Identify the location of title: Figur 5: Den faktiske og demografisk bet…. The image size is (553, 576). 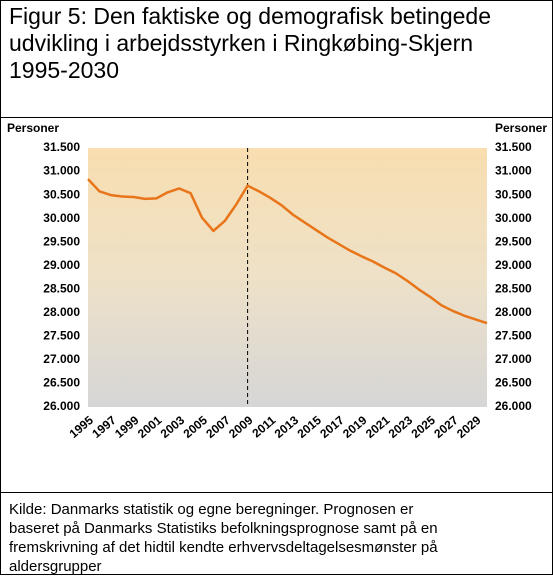
(279, 43).